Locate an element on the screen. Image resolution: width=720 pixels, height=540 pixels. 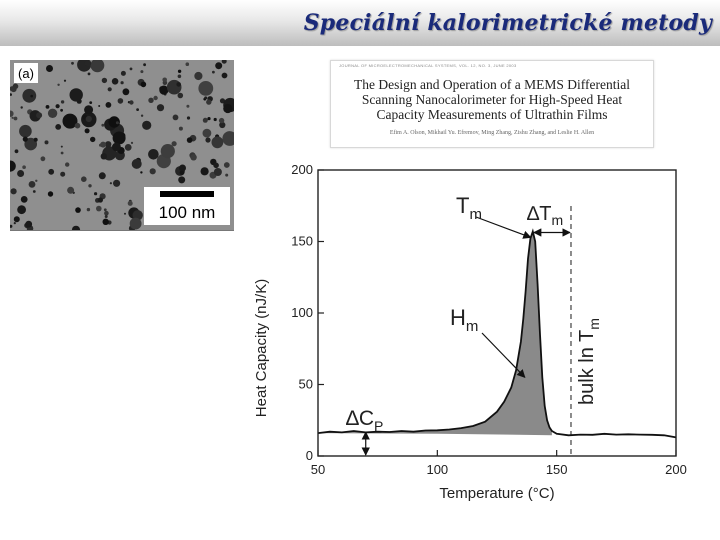
hm-annotation: Hm is located at coordinates (464, 320).